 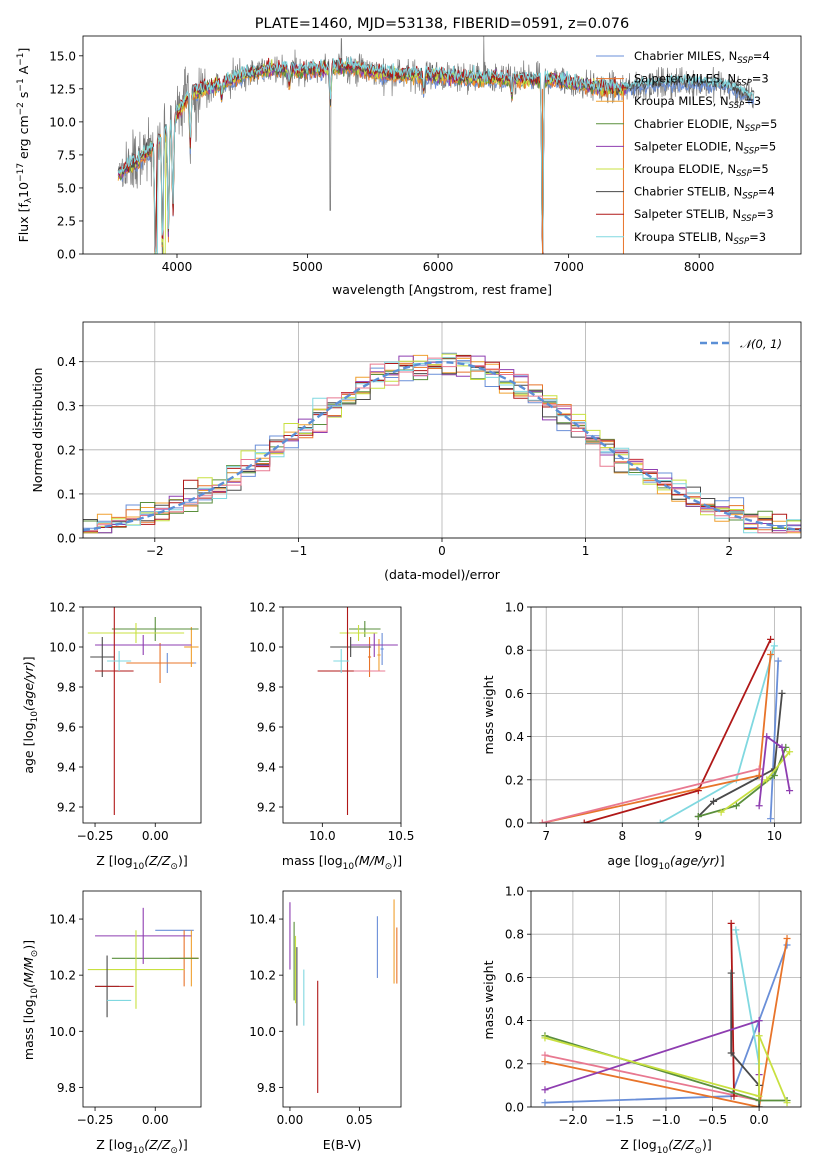 I want to click on legend-entry: 𝒩(0, 1), so click(x=761, y=344).